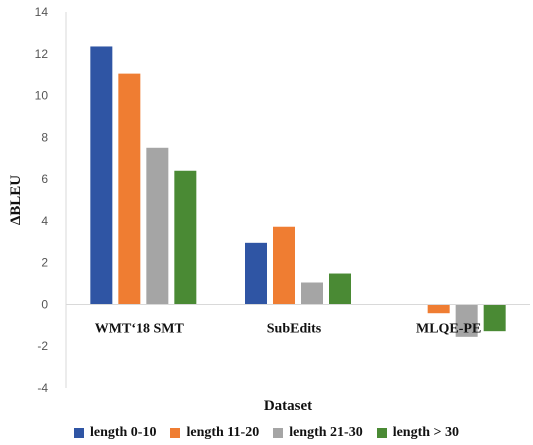  Describe the element at coordinates (42, 12) in the screenshot. I see `y-tick-label: 14` at that location.